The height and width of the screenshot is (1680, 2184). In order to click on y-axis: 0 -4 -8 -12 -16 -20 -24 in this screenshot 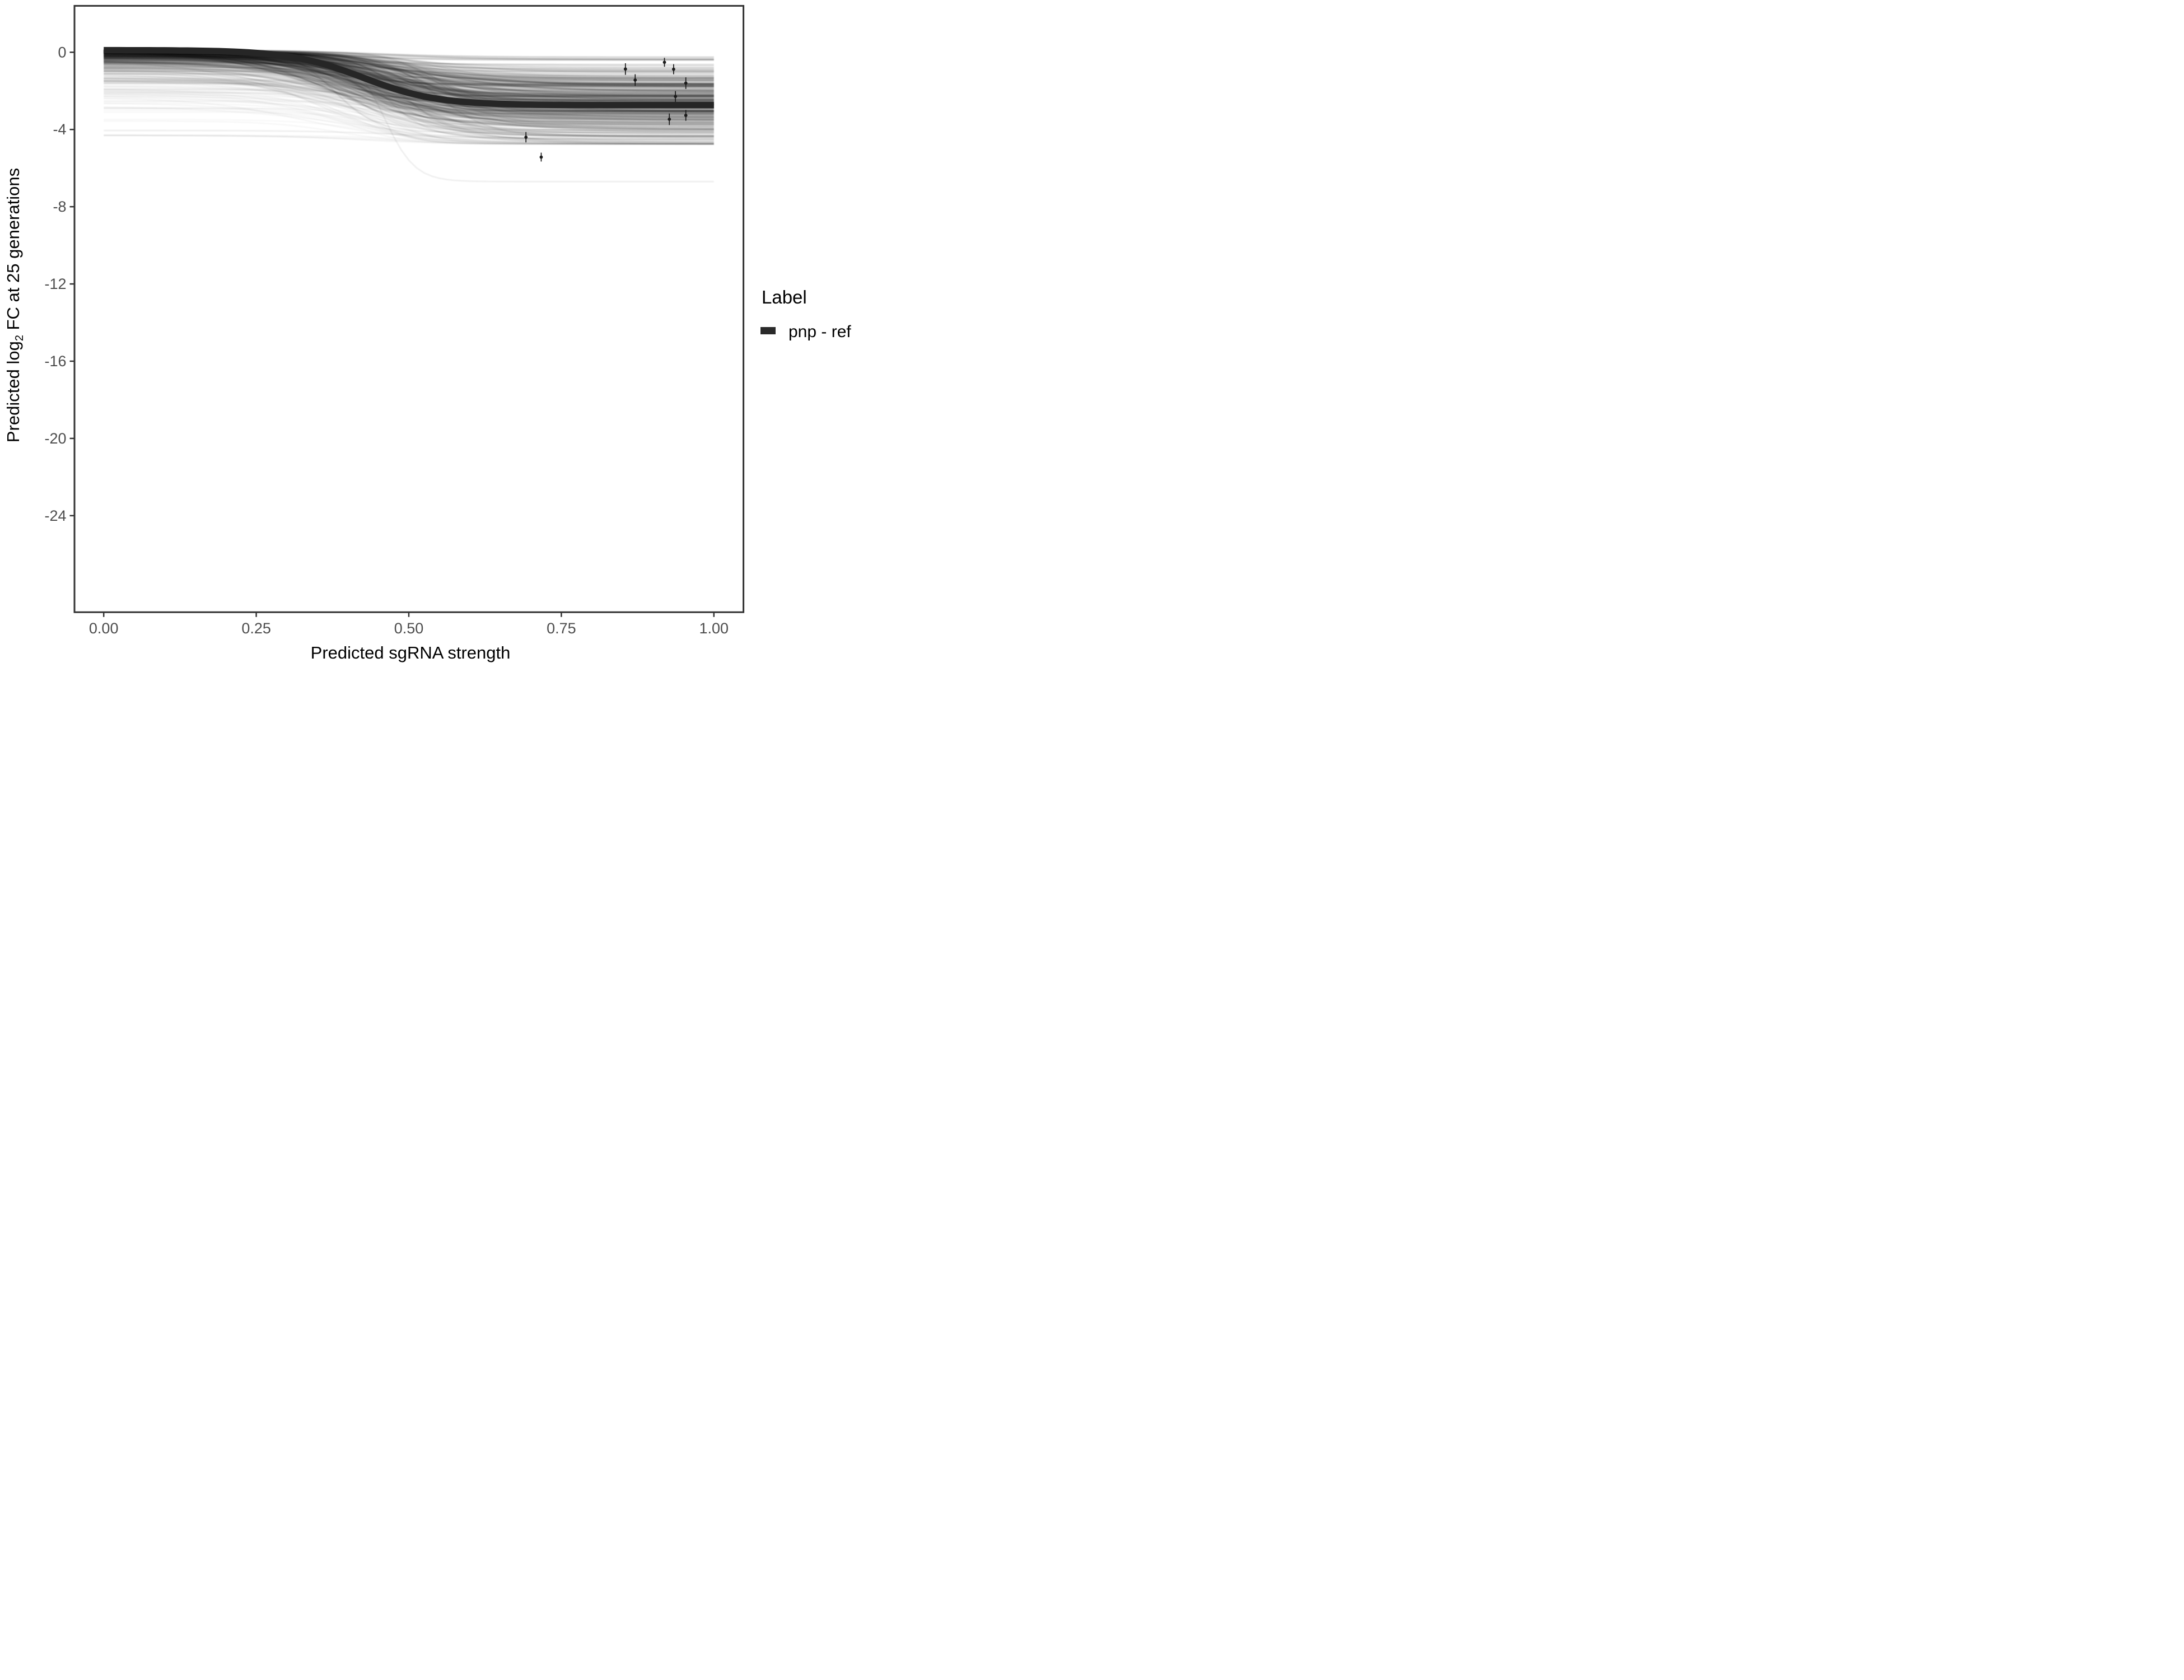, I will do `click(59, 284)`.